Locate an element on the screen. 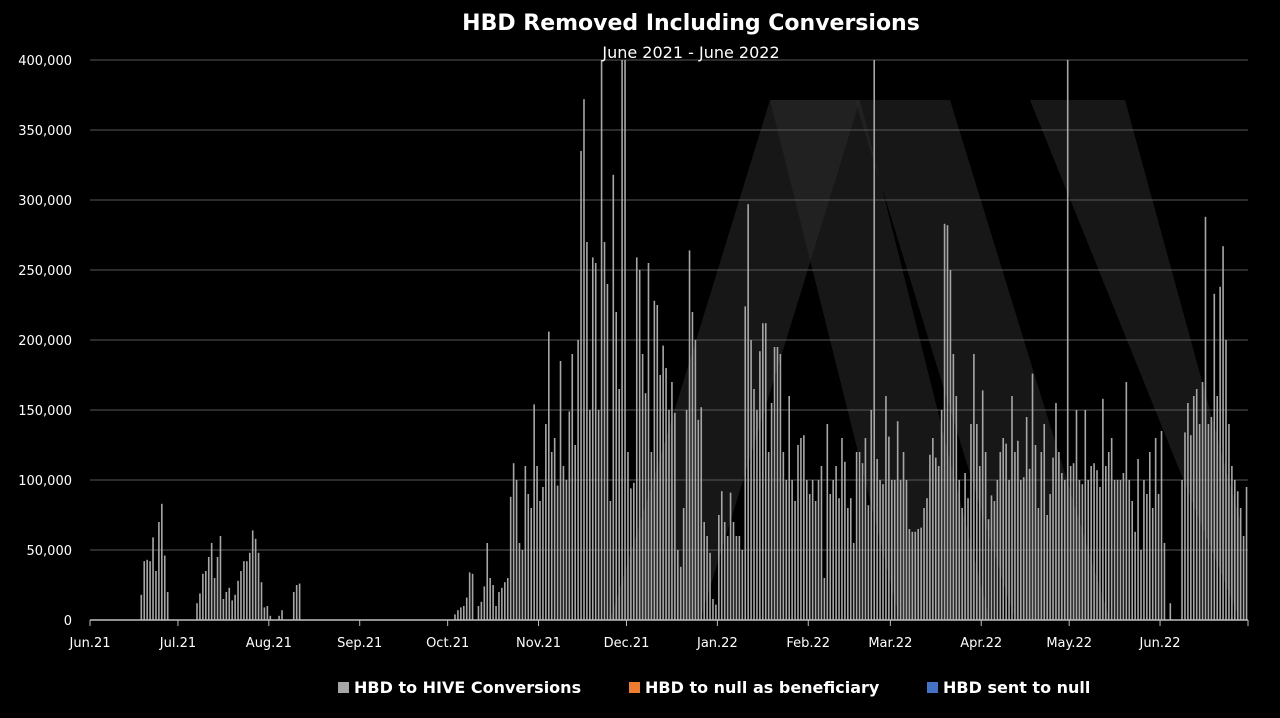  x-tick-label: Apr.22 is located at coordinates (981, 643).